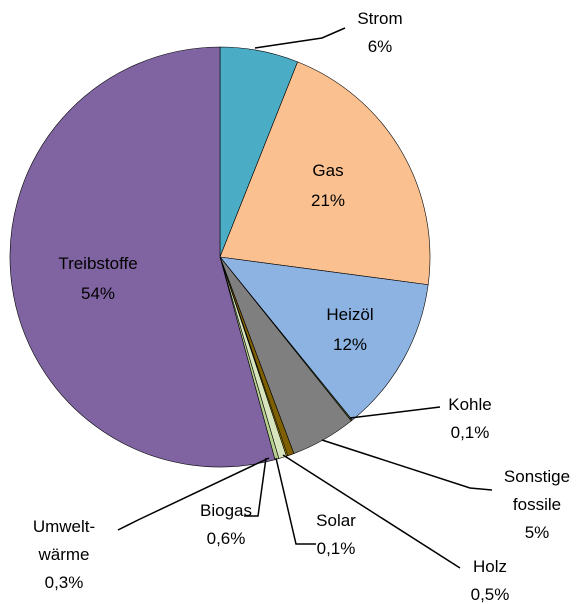 This screenshot has width=585, height=604. What do you see at coordinates (336, 520) in the screenshot?
I see `slice-label: Solar` at bounding box center [336, 520].